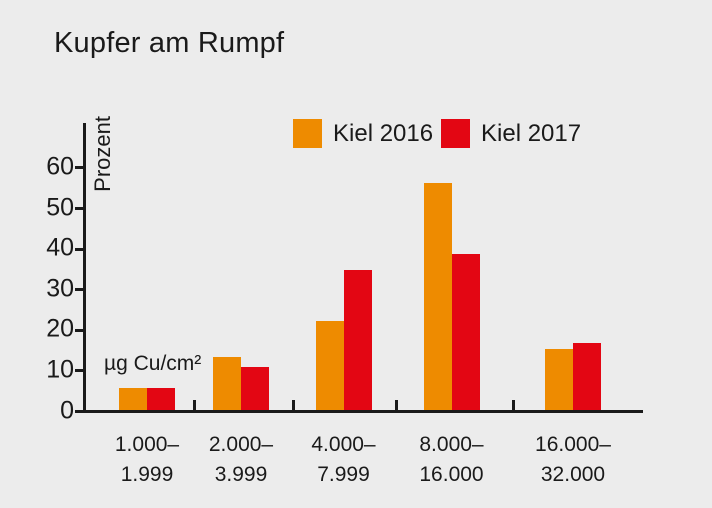 The width and height of the screenshot is (712, 508). What do you see at coordinates (161, 399) in the screenshot?
I see `bar-kiel2017-group1` at bounding box center [161, 399].